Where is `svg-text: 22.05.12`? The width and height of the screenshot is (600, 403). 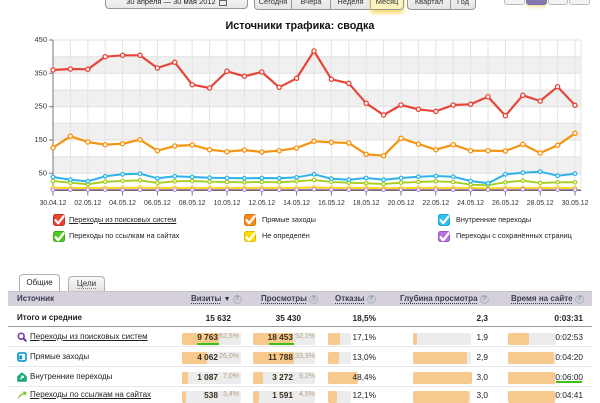 svg-text: 22.05.12 is located at coordinates (435, 203).